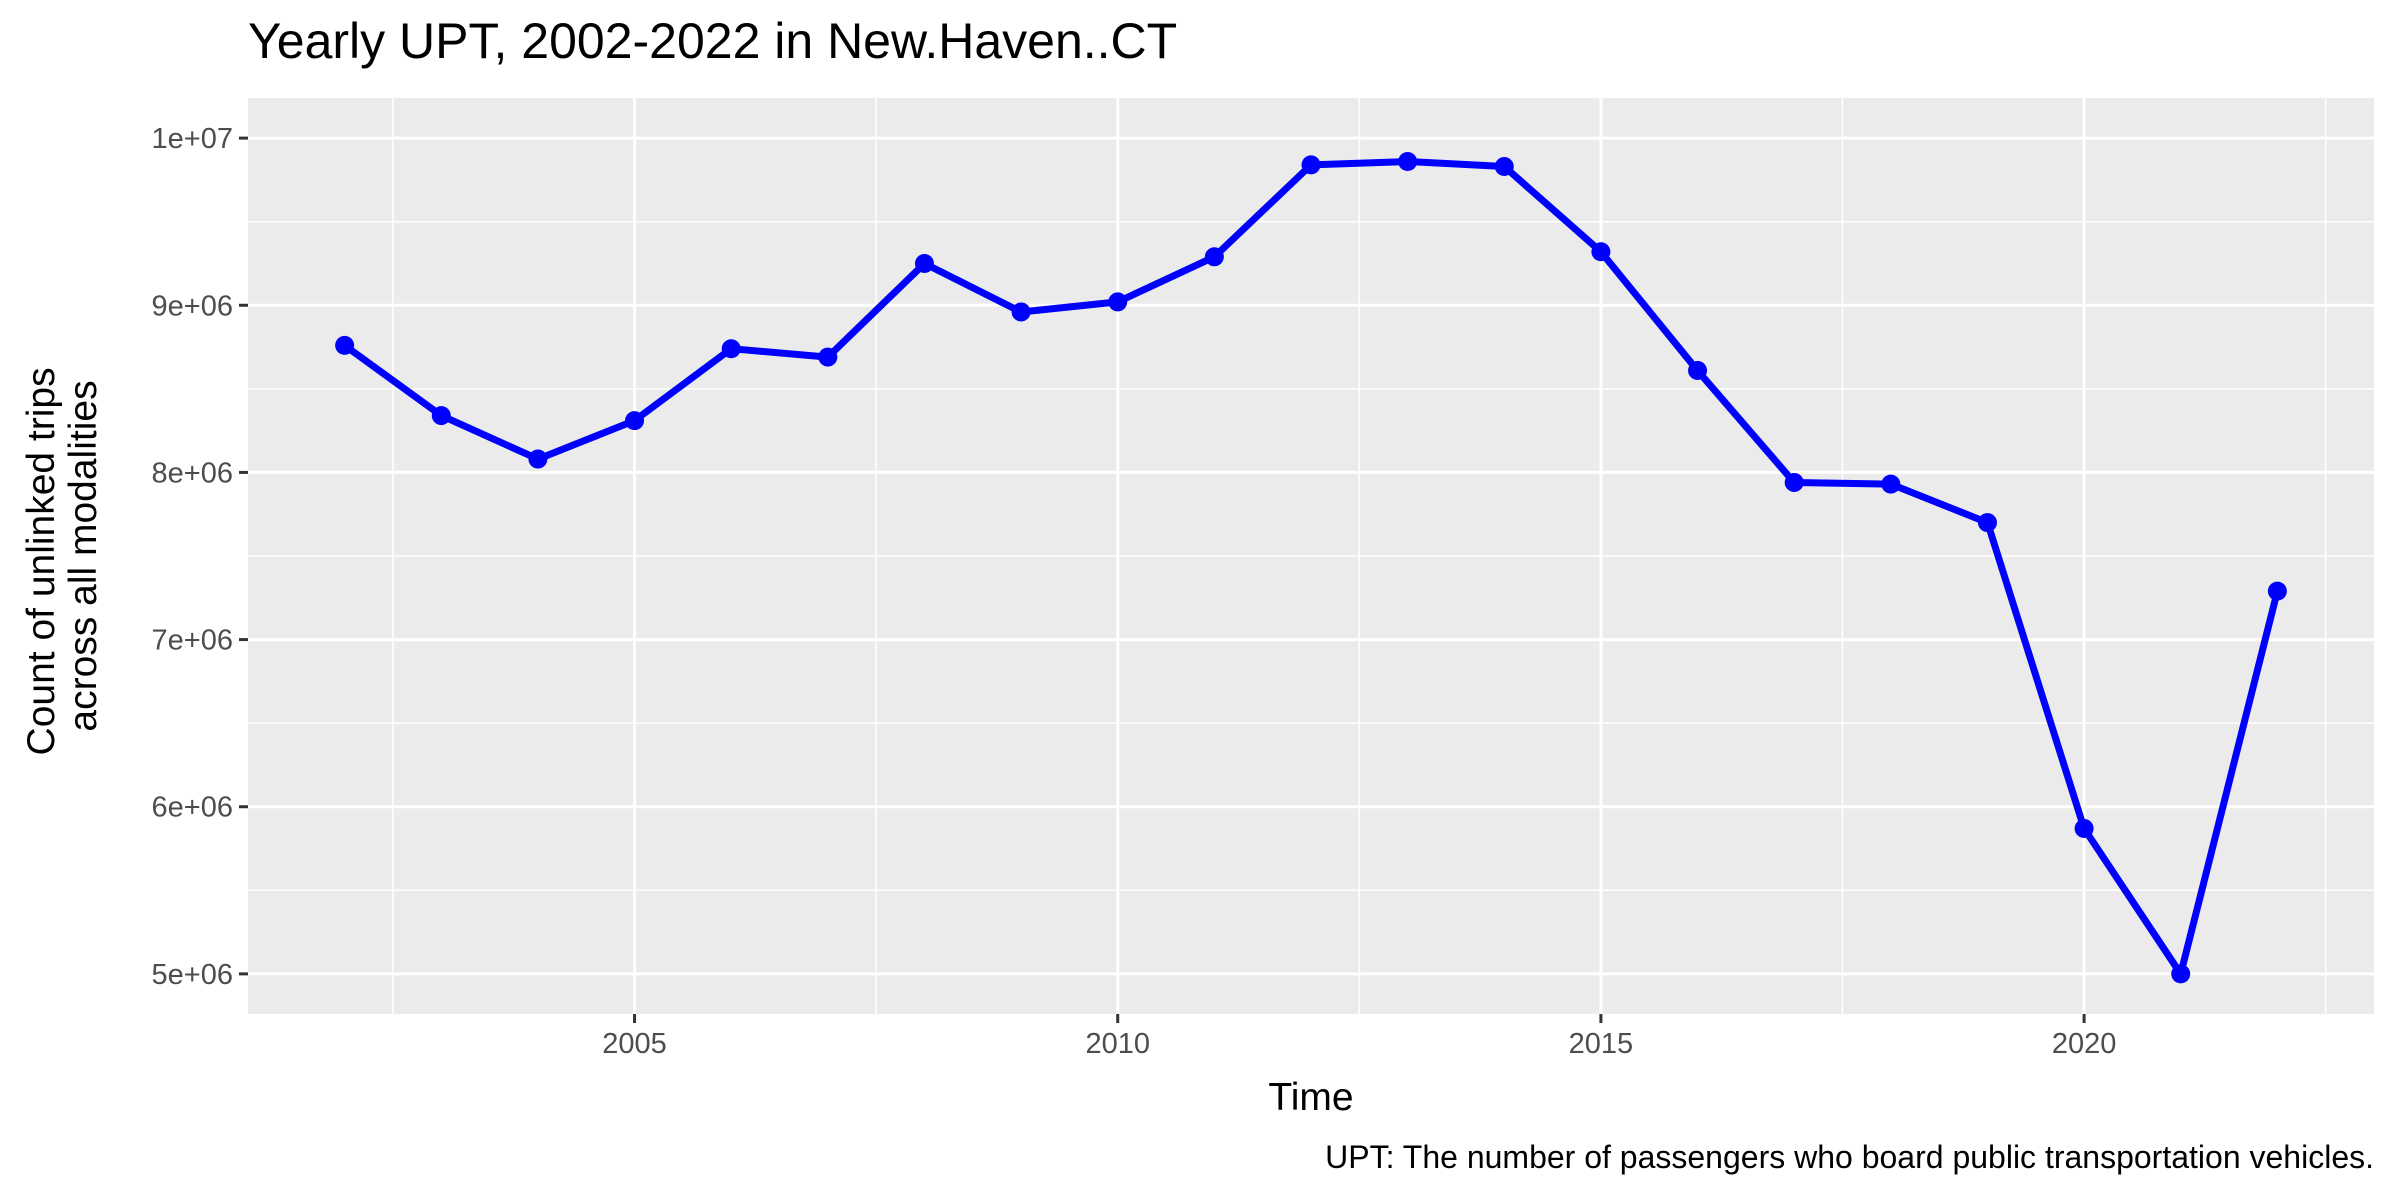 The image size is (2400, 1200). I want to click on x-axis: 2005 2010 2015 2020, so click(1359, 1037).